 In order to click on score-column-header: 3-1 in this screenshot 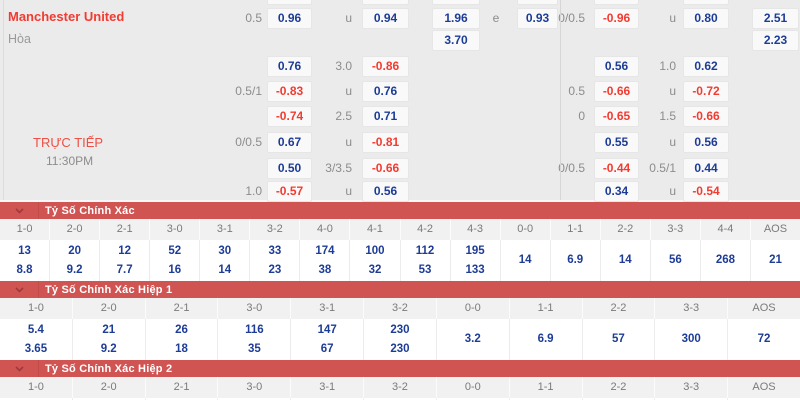, I will do `click(328, 308)`.